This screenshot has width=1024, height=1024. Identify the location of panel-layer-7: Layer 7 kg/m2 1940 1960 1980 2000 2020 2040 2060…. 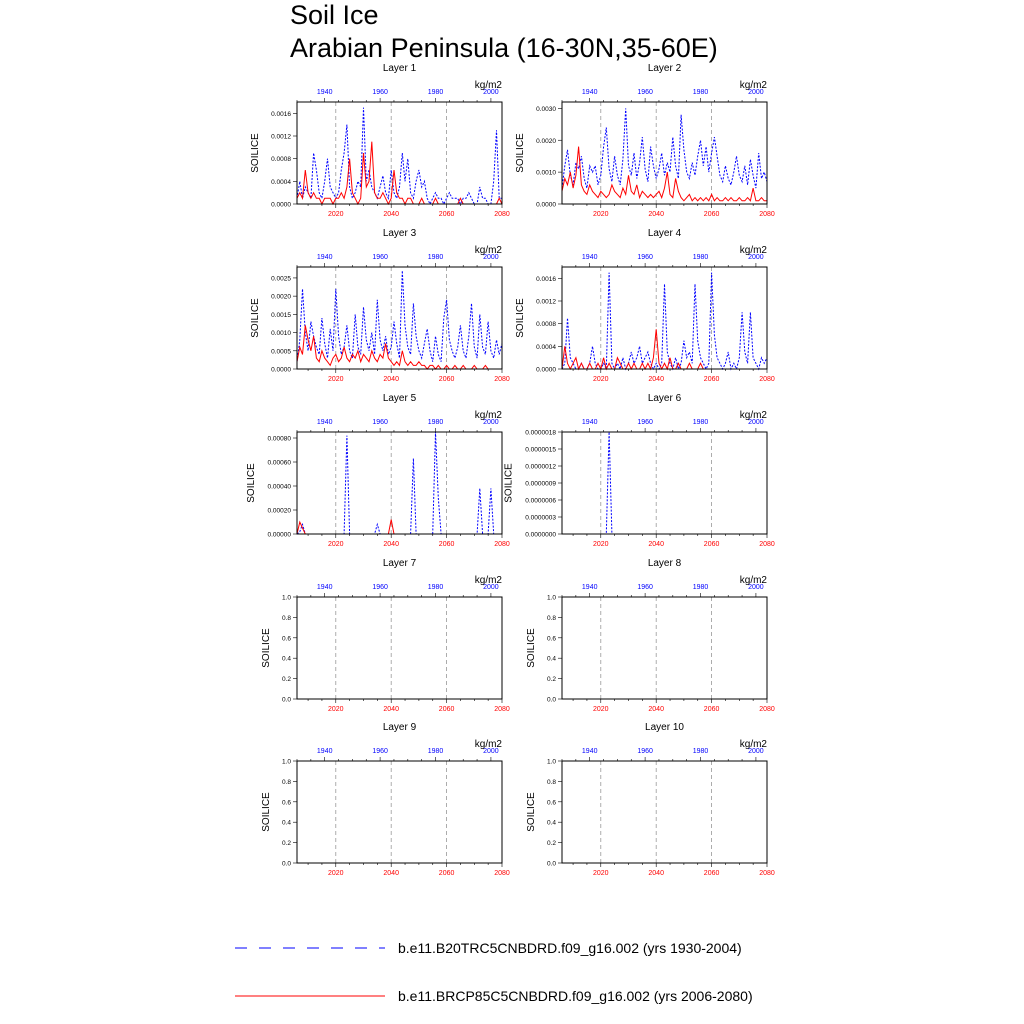
(385, 635).